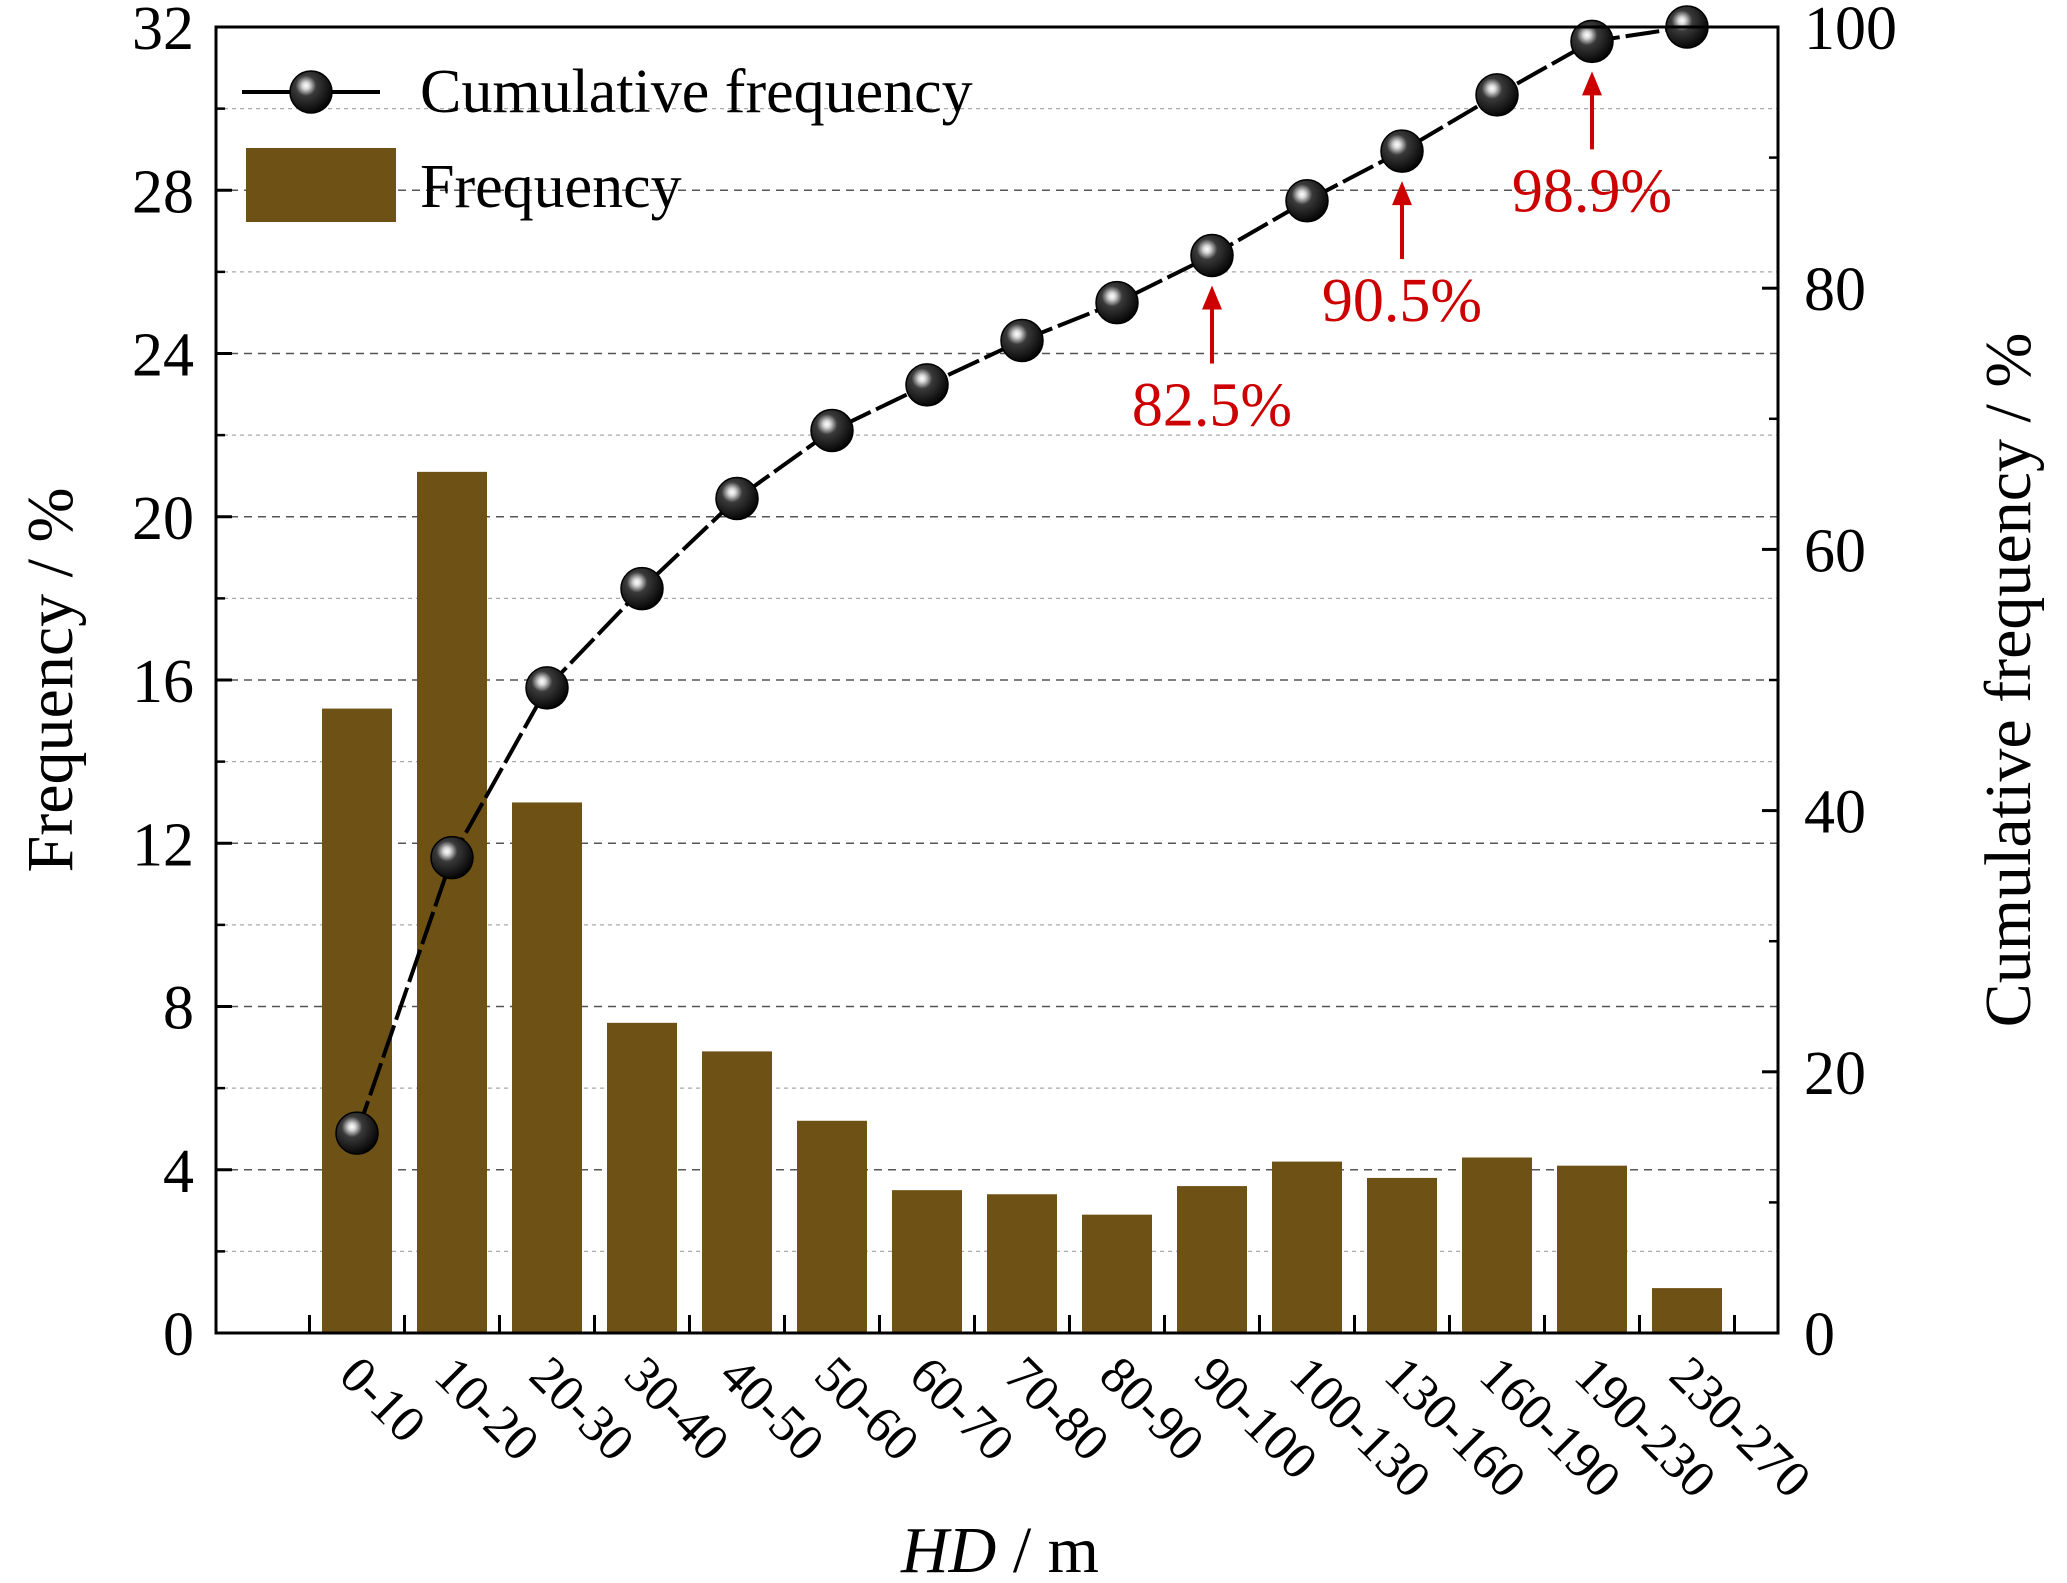  What do you see at coordinates (696, 92) in the screenshot?
I see `legend-label-cumulative: Cumulative frequency` at bounding box center [696, 92].